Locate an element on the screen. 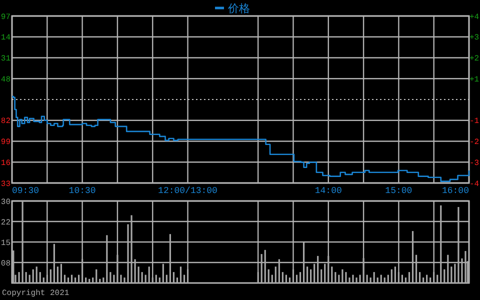 The image size is (480, 300). x-tick-label: 16:00 is located at coordinates (455, 191).